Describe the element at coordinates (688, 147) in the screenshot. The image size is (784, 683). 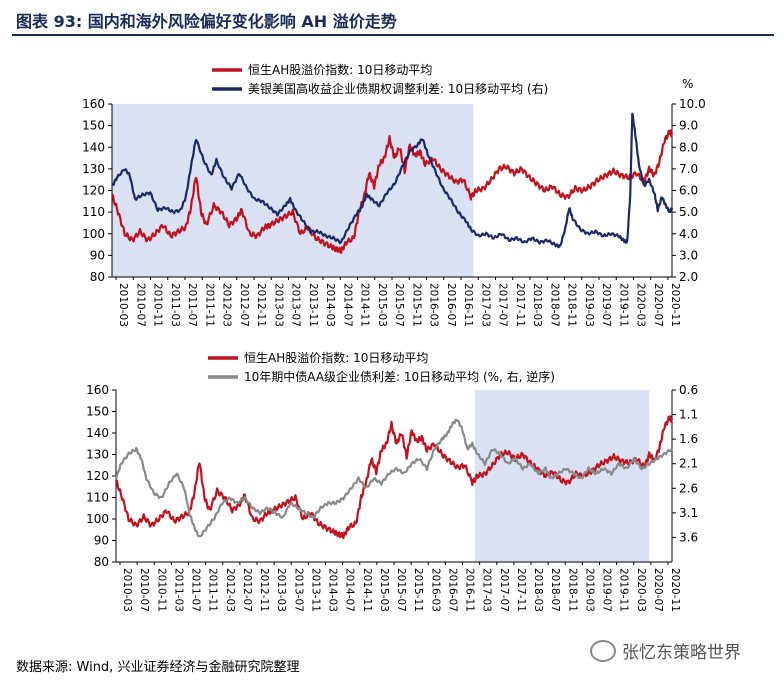
I see `right-tick-label: 8.0` at that location.